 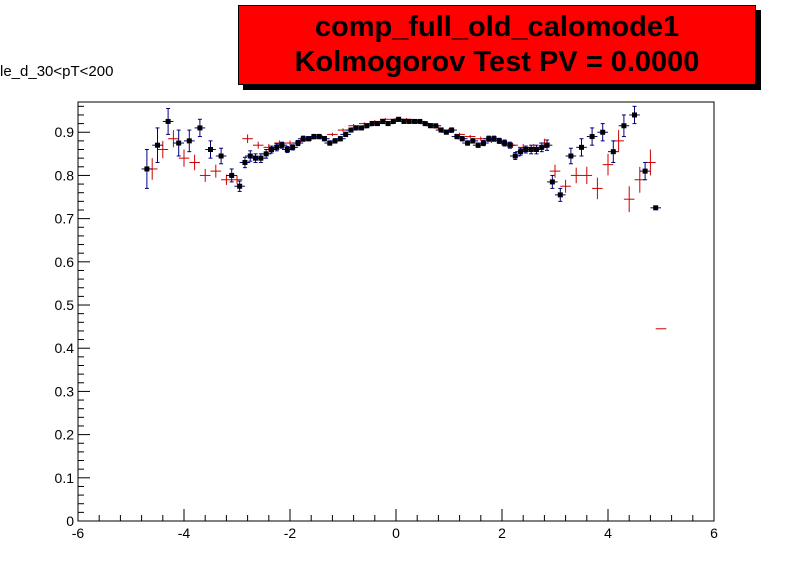 What do you see at coordinates (70, 521) in the screenshot?
I see `y-tick-label: 0` at bounding box center [70, 521].